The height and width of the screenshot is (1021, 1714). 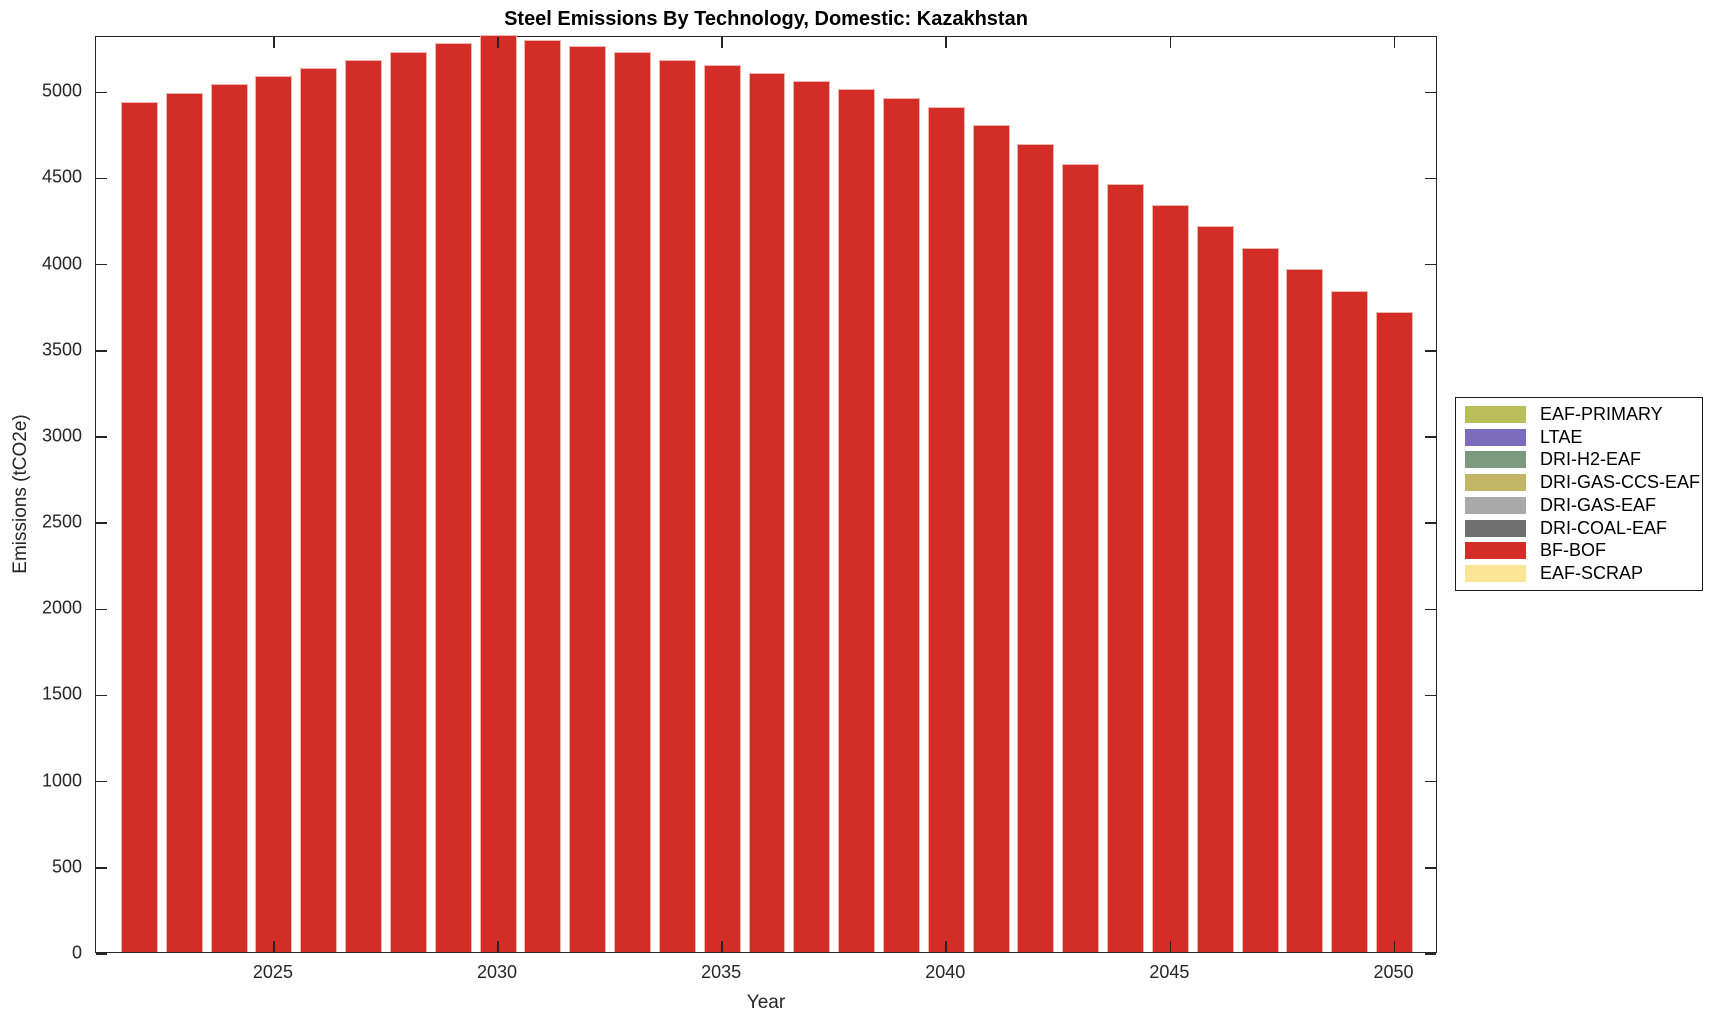 I want to click on x-tick-label-2050: 2050, so click(x=1393, y=972).